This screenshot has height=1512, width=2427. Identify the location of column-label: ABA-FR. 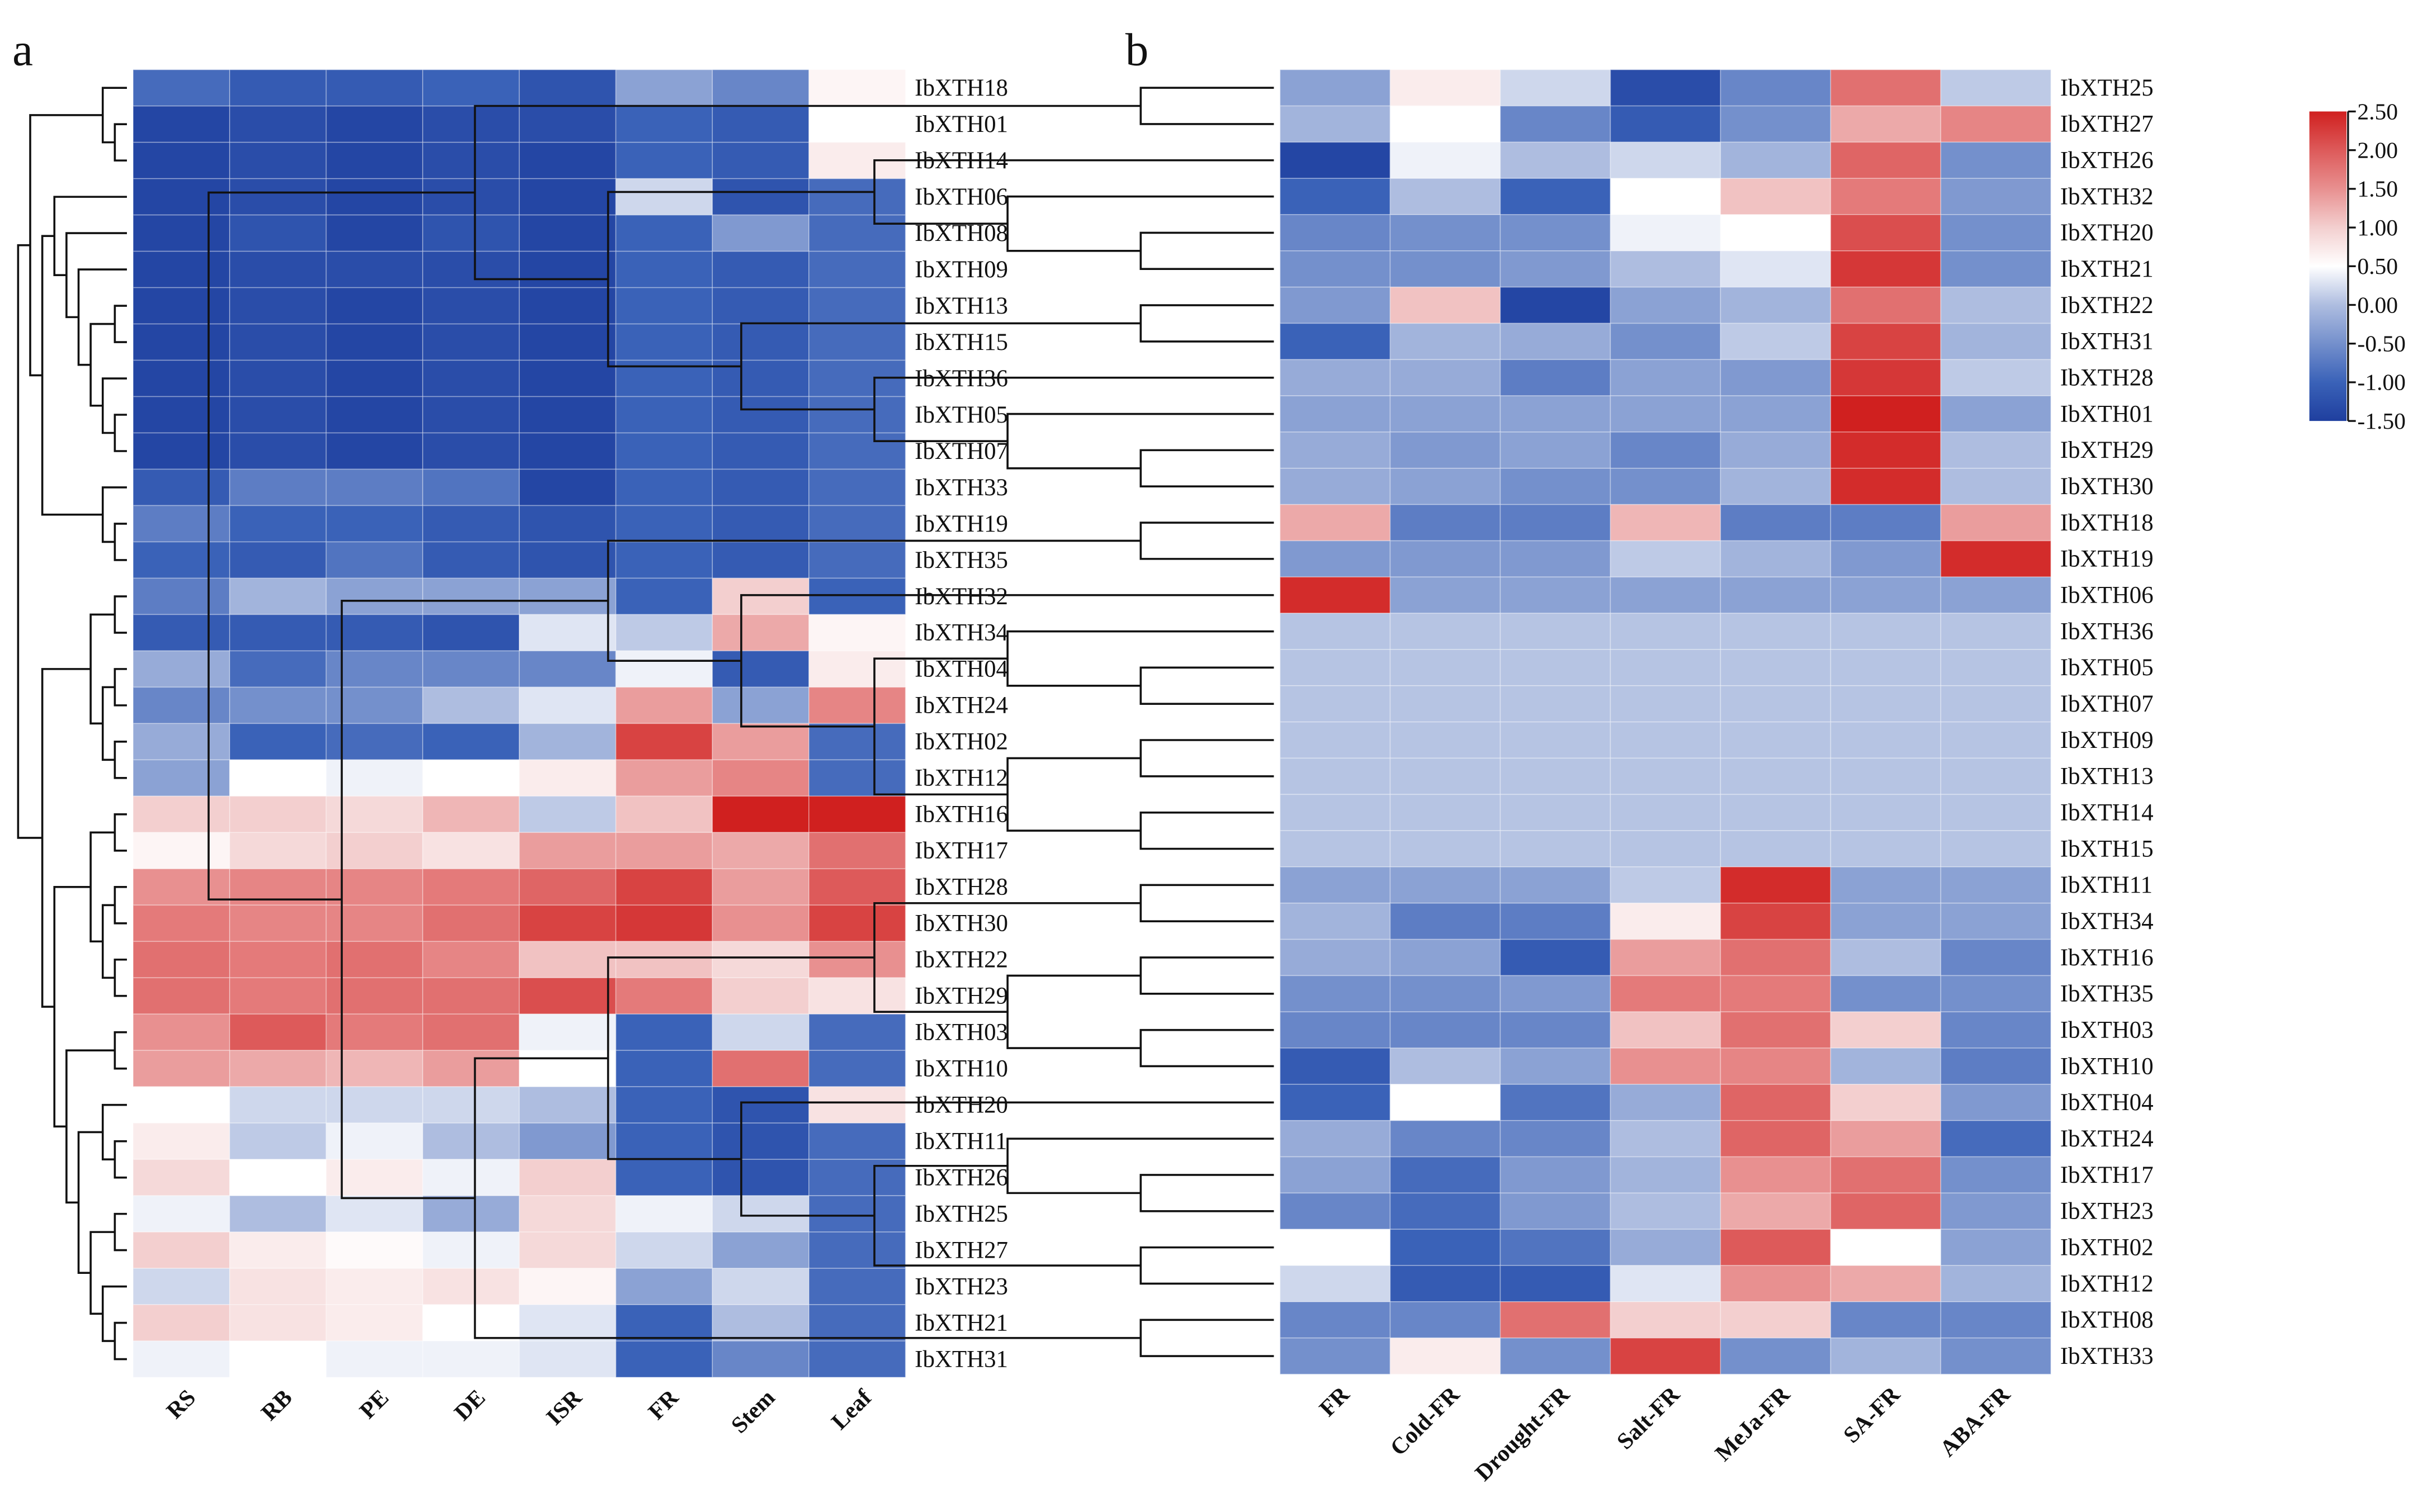
(1974, 1421).